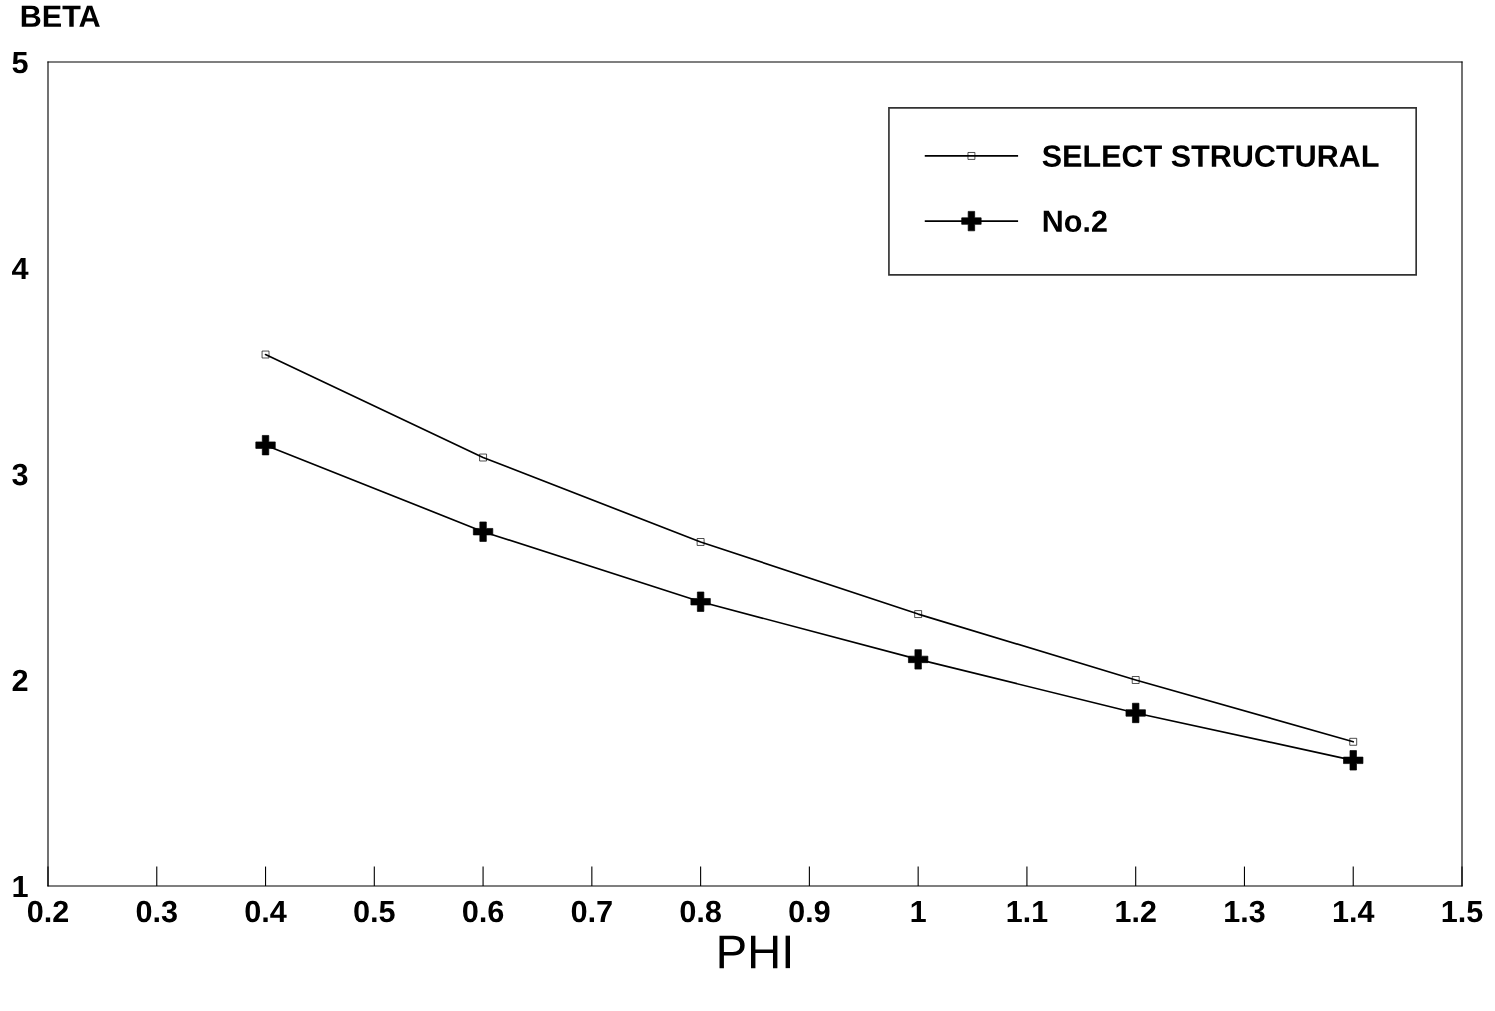  What do you see at coordinates (1354, 912) in the screenshot?
I see `x-tick-label: 1.4` at bounding box center [1354, 912].